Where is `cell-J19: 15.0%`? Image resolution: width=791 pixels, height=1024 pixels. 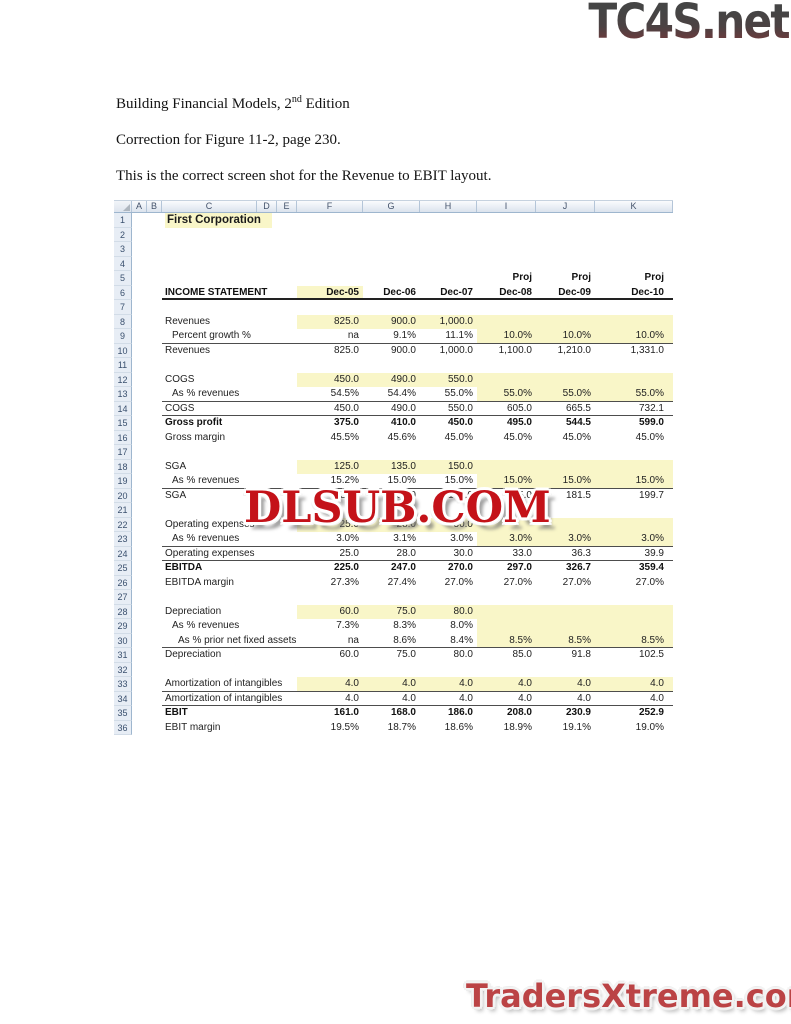 cell-J19: 15.0% is located at coordinates (565, 481).